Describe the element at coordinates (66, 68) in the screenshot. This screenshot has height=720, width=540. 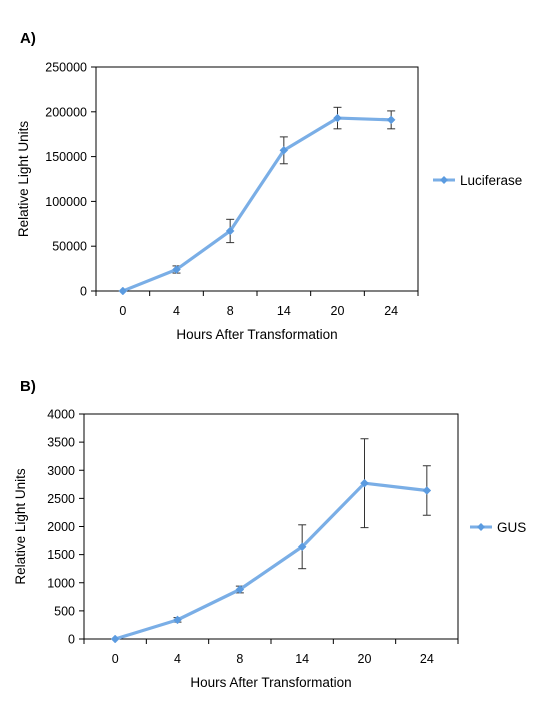
I see `y-tick-label: 250000` at that location.